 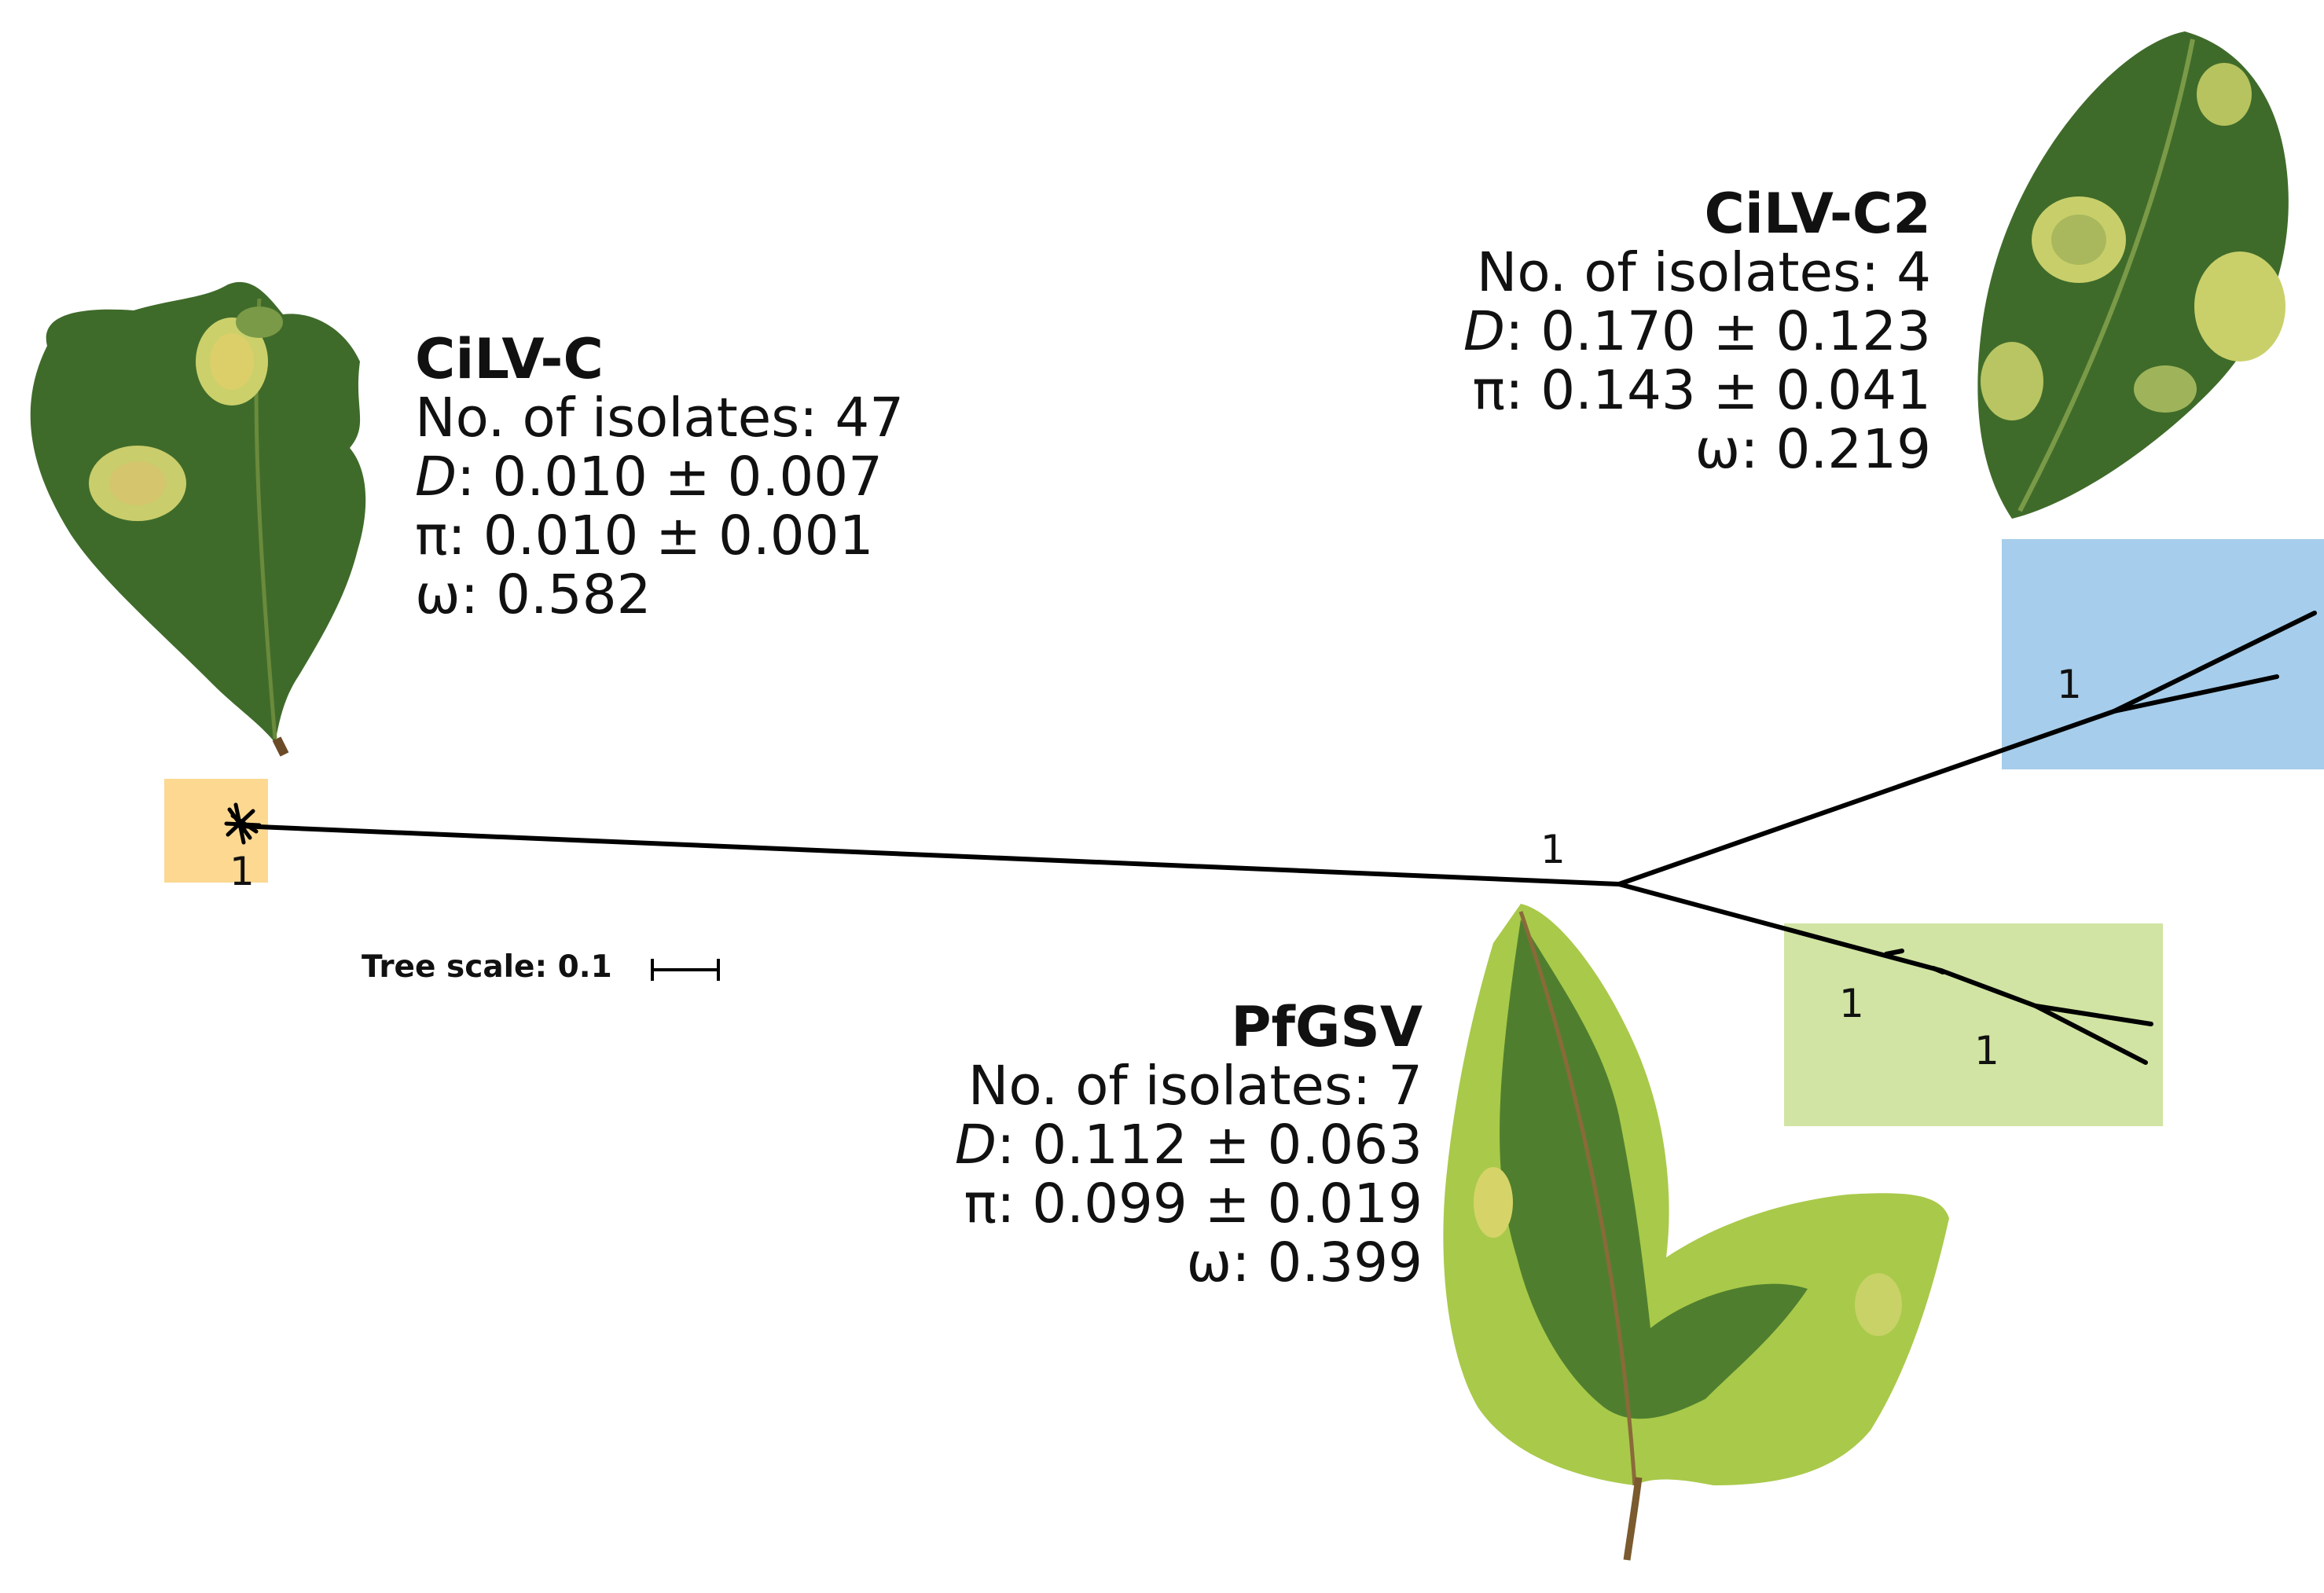 I want to click on cilvc2-stem-branch, so click(x=1867, y=797).